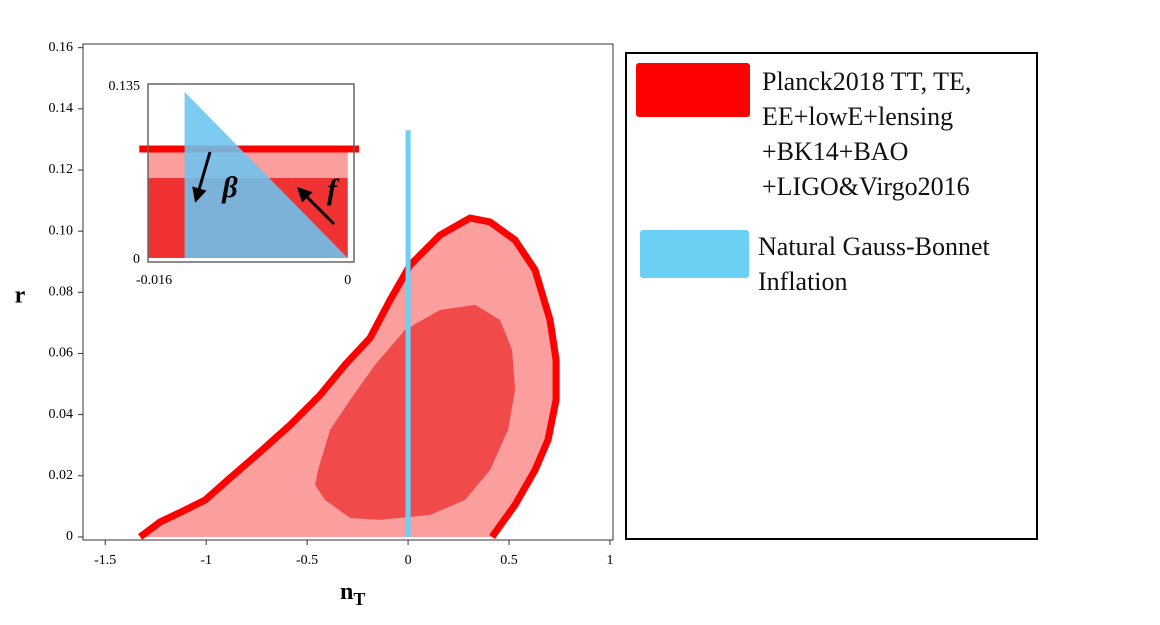 This screenshot has width=1160, height=625. What do you see at coordinates (61, 169) in the screenshot?
I see `y-tick-label: 0.12` at bounding box center [61, 169].